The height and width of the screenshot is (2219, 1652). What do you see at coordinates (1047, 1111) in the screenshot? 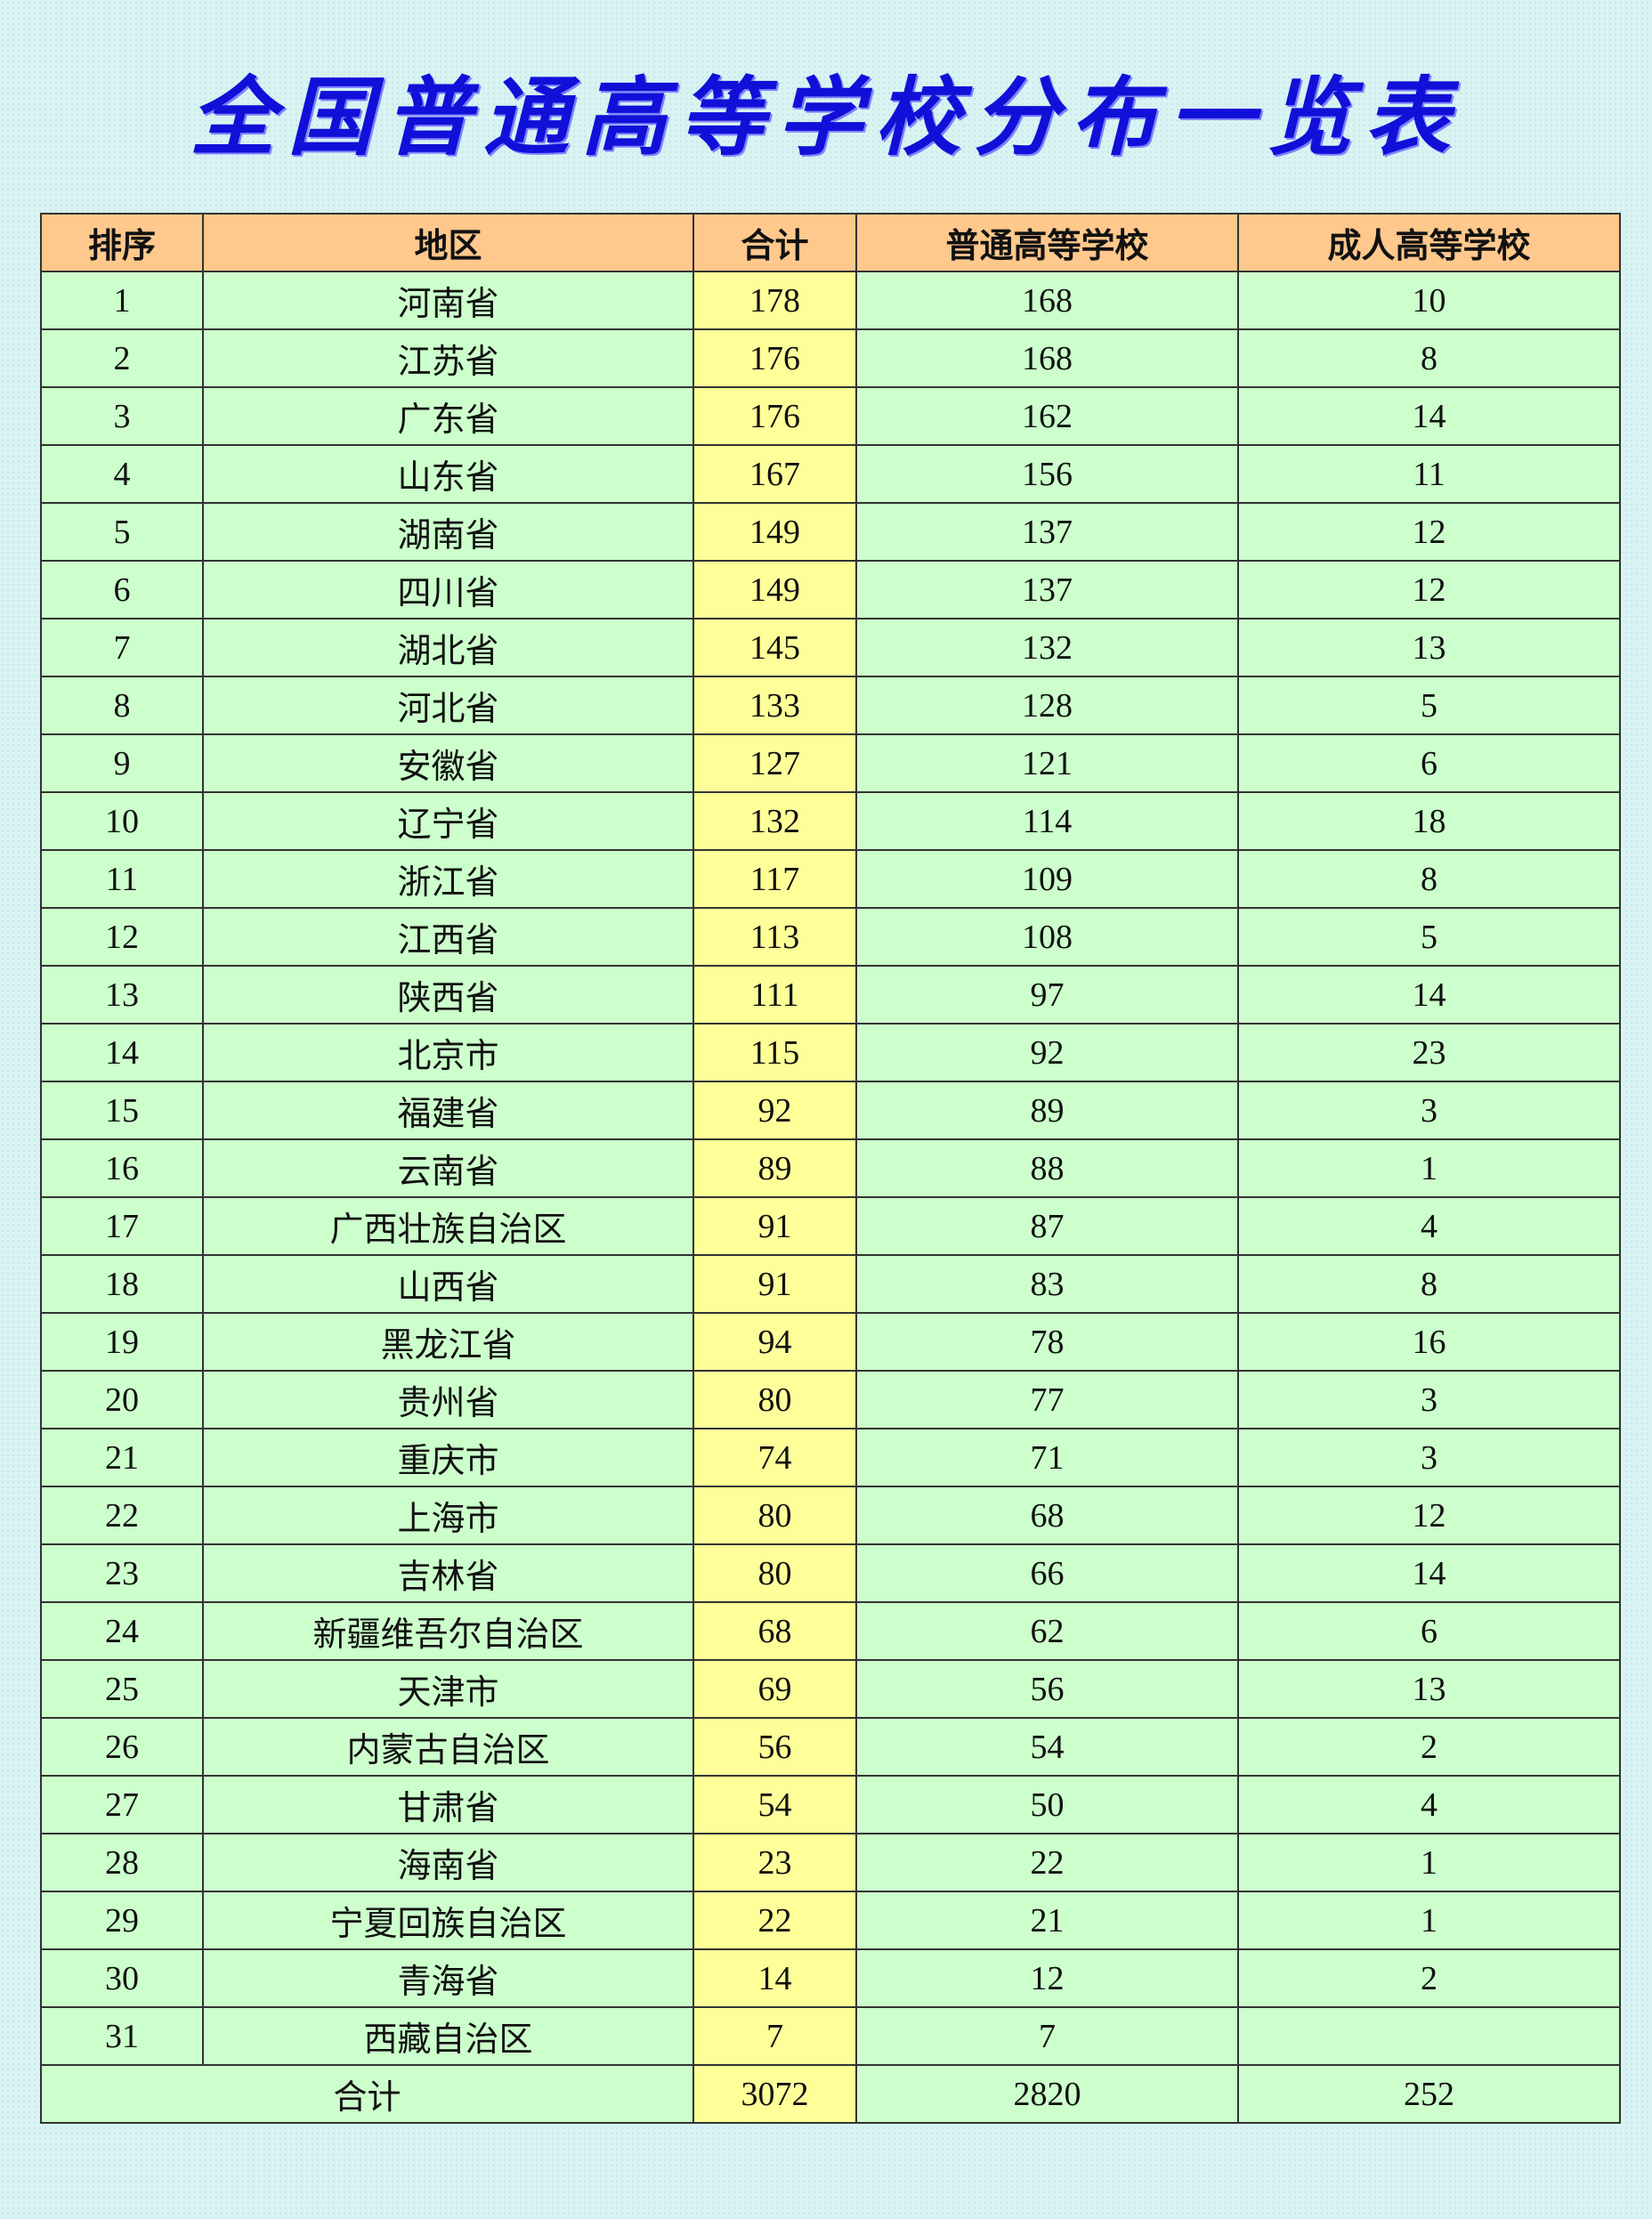
I see `table-cell: 89` at bounding box center [1047, 1111].